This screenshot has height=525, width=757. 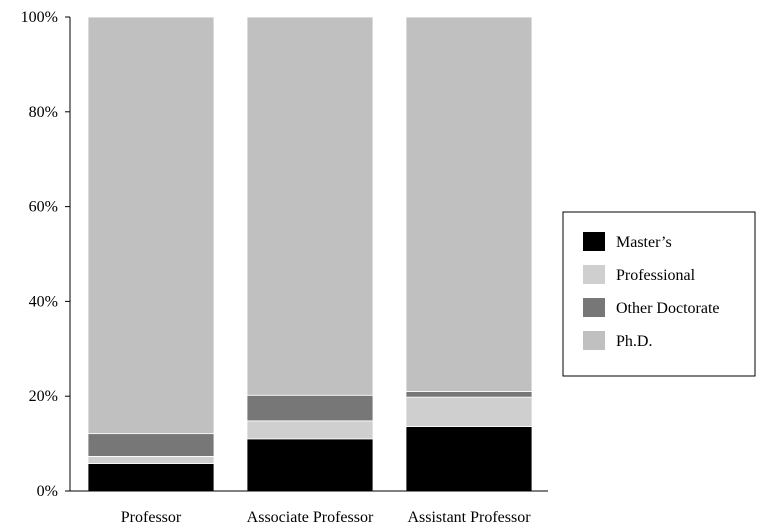 I want to click on y-tick-label: 100%, so click(x=39, y=17).